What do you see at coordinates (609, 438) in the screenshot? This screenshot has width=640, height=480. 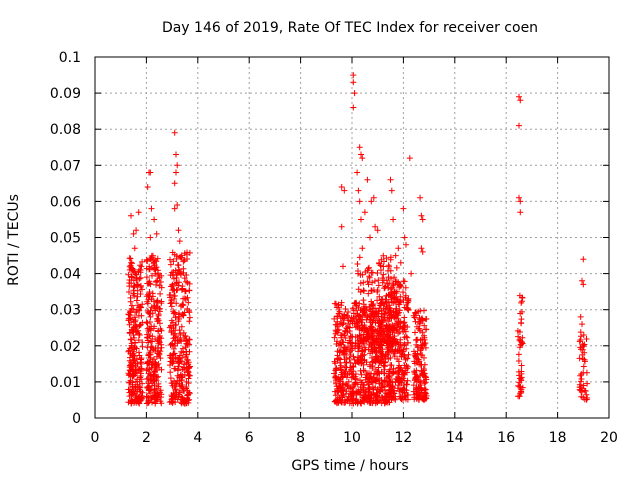 I see `x-tick-label: 20` at bounding box center [609, 438].